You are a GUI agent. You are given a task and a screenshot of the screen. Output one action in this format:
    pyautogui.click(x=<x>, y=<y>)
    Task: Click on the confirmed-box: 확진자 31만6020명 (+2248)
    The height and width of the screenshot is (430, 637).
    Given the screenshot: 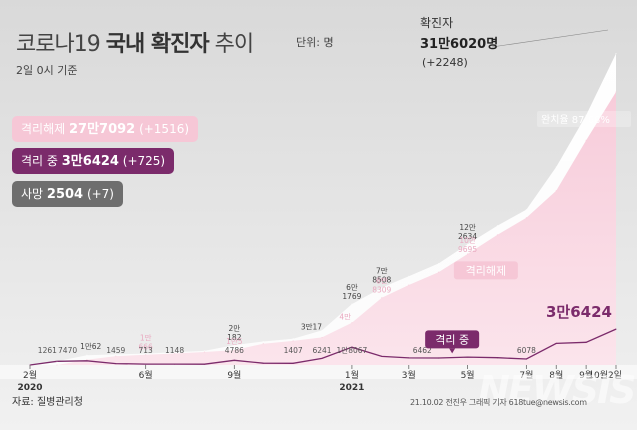 What is the action you would take?
    pyautogui.click(x=459, y=41)
    